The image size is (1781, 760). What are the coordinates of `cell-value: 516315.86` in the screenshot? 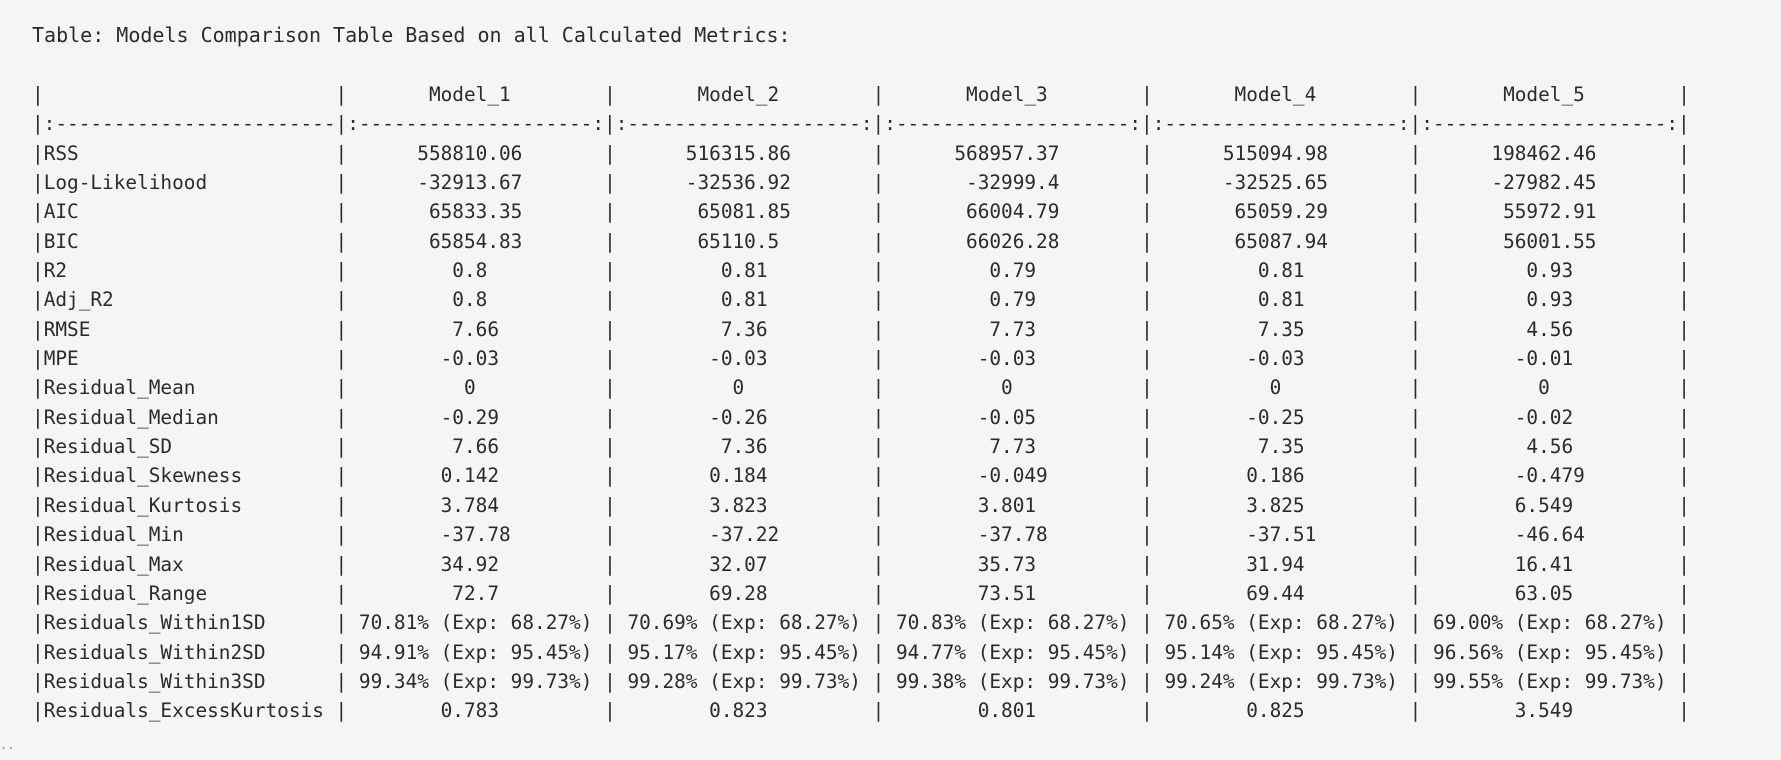 It's located at (744, 153).